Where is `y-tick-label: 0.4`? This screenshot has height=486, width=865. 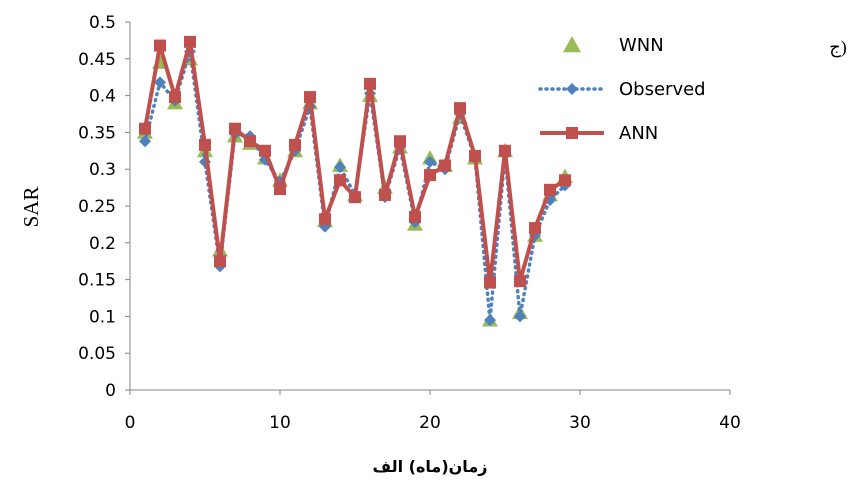 y-tick-label: 0.4 is located at coordinates (102, 97).